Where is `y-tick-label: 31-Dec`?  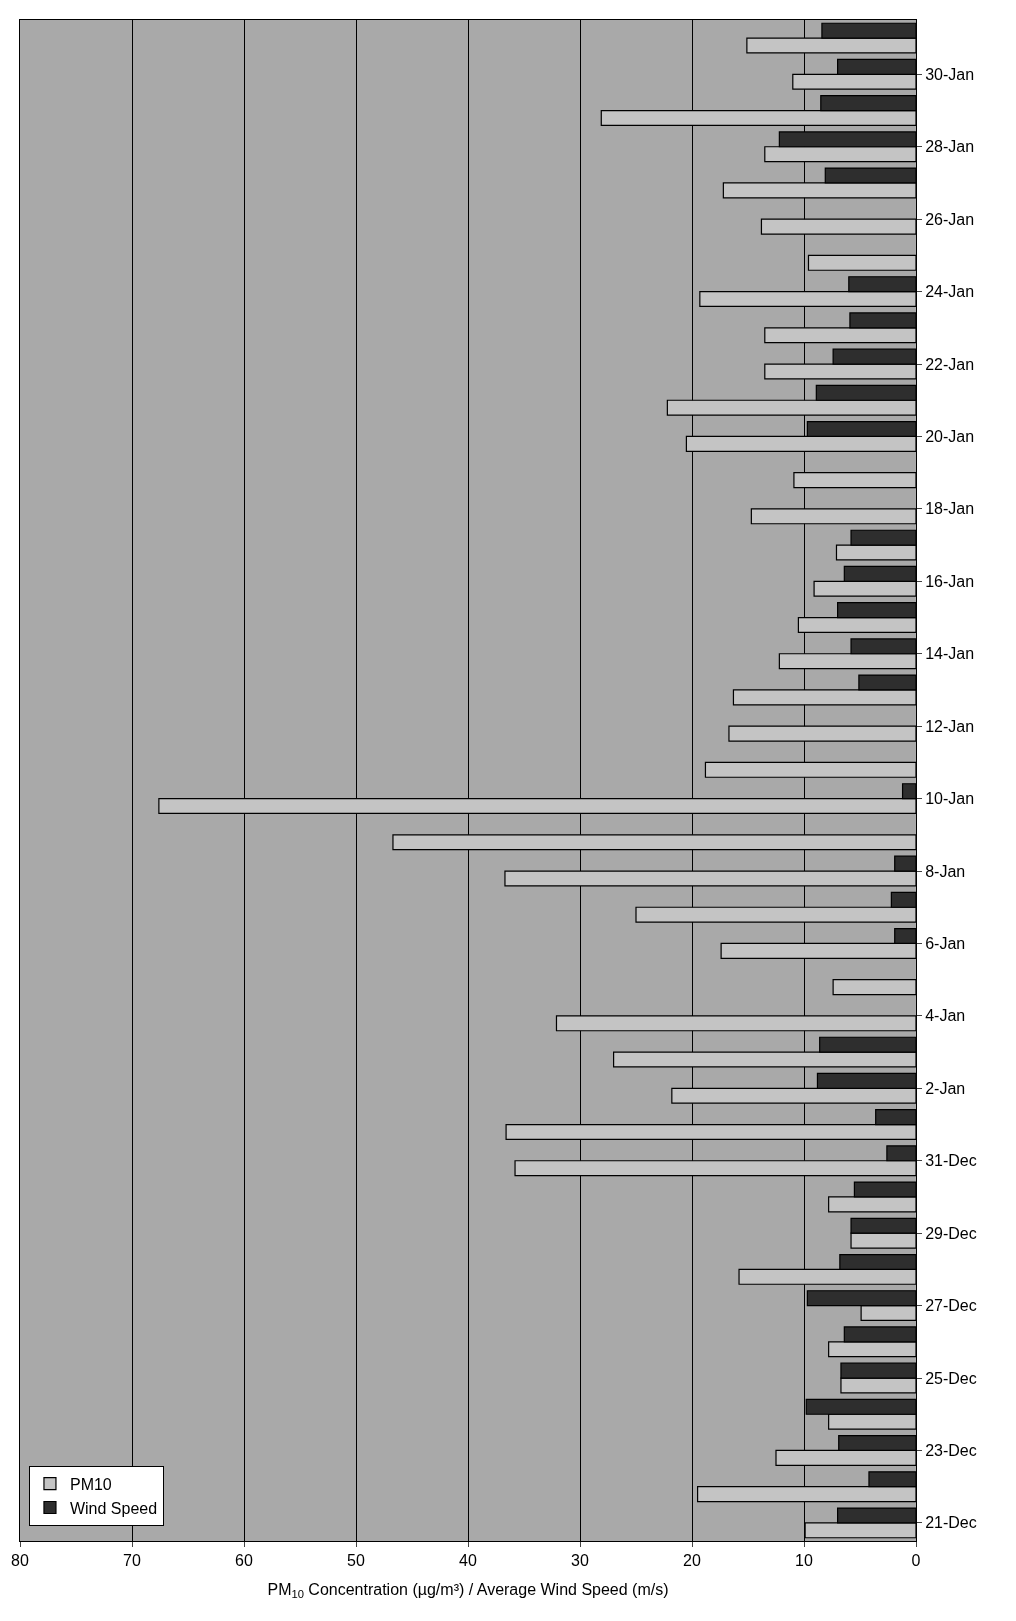 y-tick-label: 31-Dec is located at coordinates (951, 1161).